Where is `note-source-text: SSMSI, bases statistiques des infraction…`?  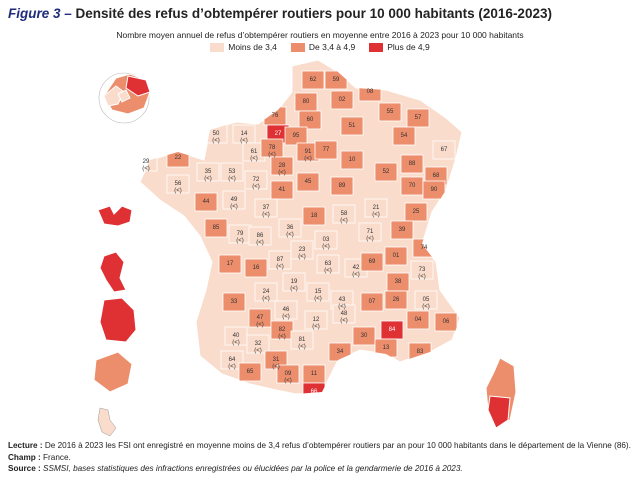
note-source-text: SSMSI, bases statistiques des infraction… is located at coordinates (253, 468).